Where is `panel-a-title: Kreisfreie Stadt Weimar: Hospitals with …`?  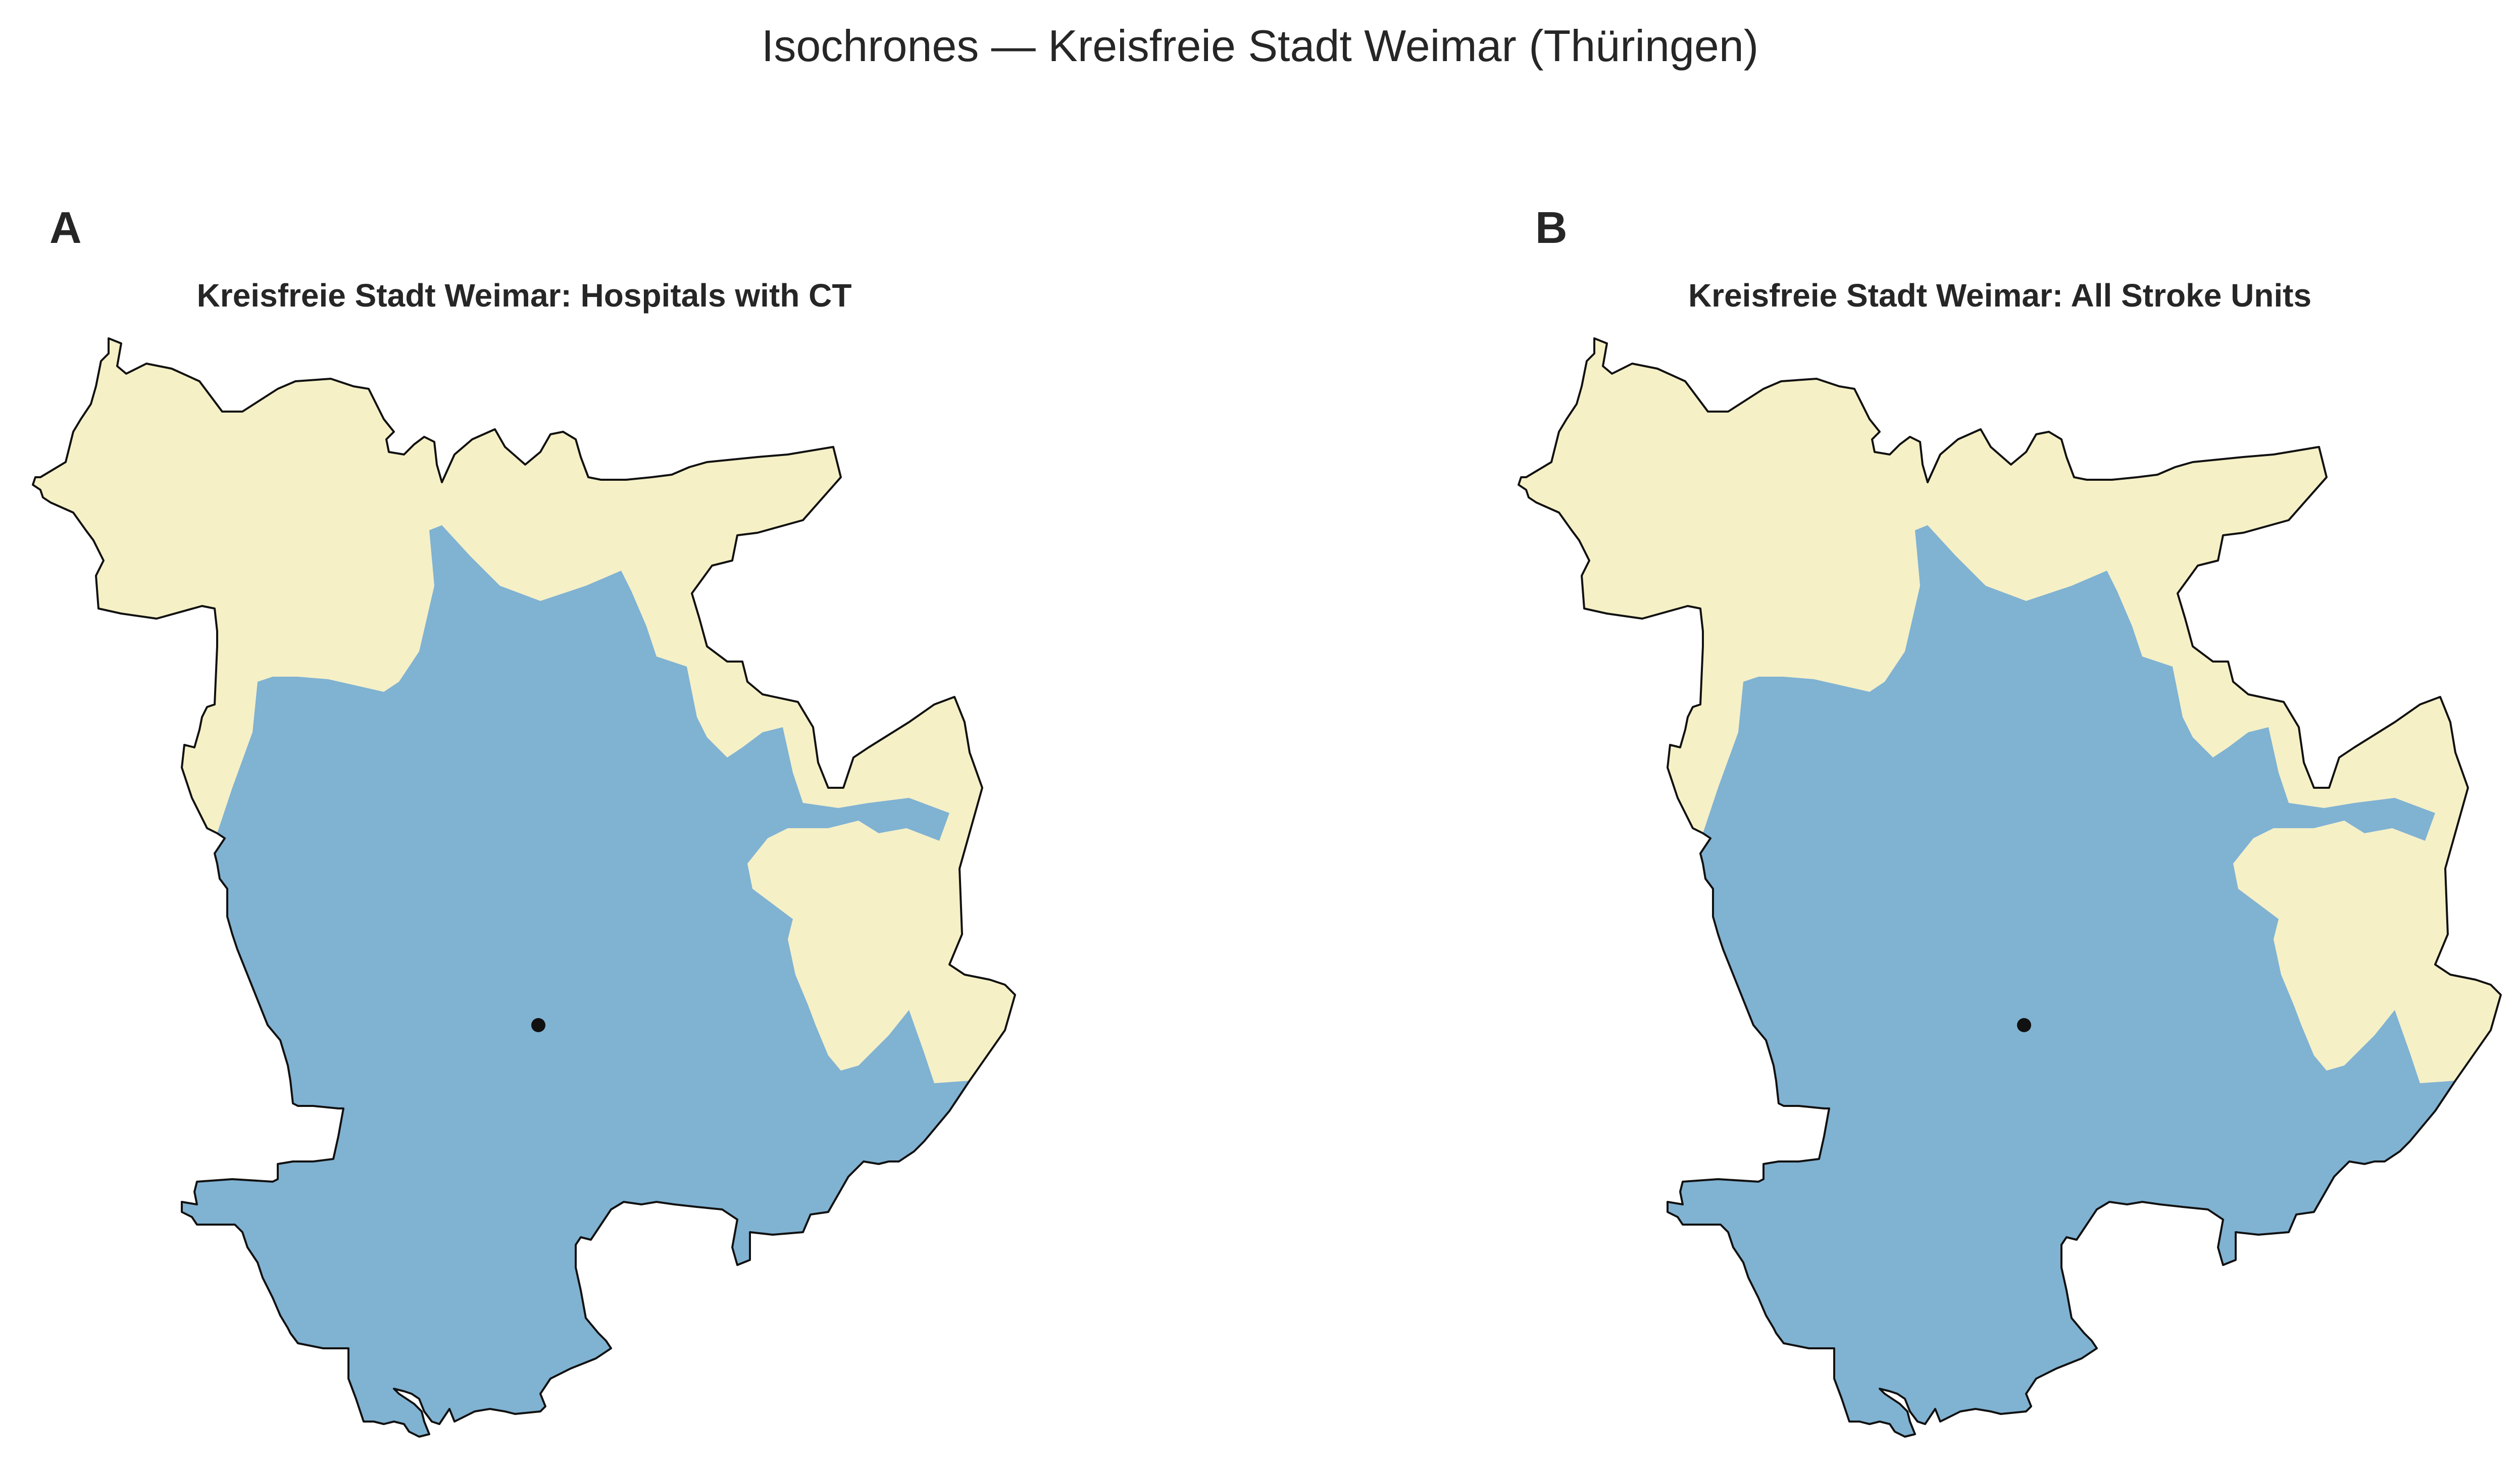
panel-a-title: Kreisfreie Stadt Weimar: Hospitals with … is located at coordinates (524, 295).